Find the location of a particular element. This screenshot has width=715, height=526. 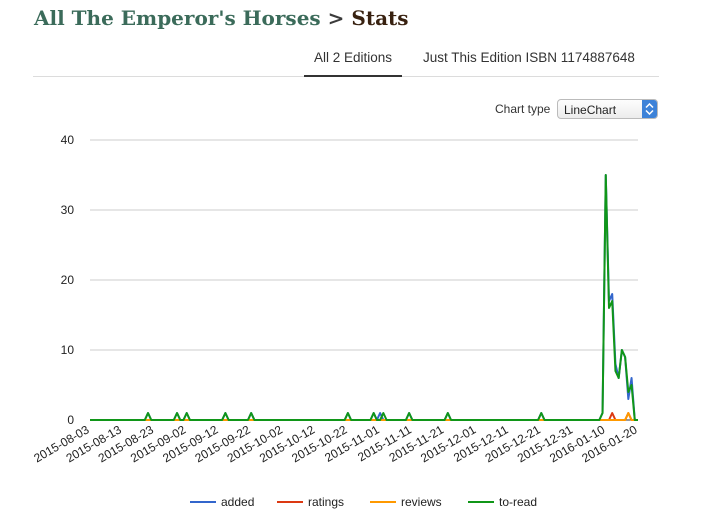

legend-label: to-read is located at coordinates (518, 502).